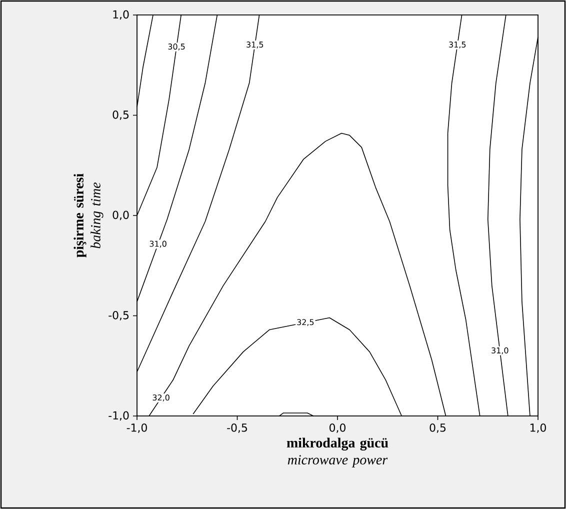 The width and height of the screenshot is (566, 509). What do you see at coordinates (121, 15) in the screenshot?
I see `y-tick-label: 1,0` at bounding box center [121, 15].